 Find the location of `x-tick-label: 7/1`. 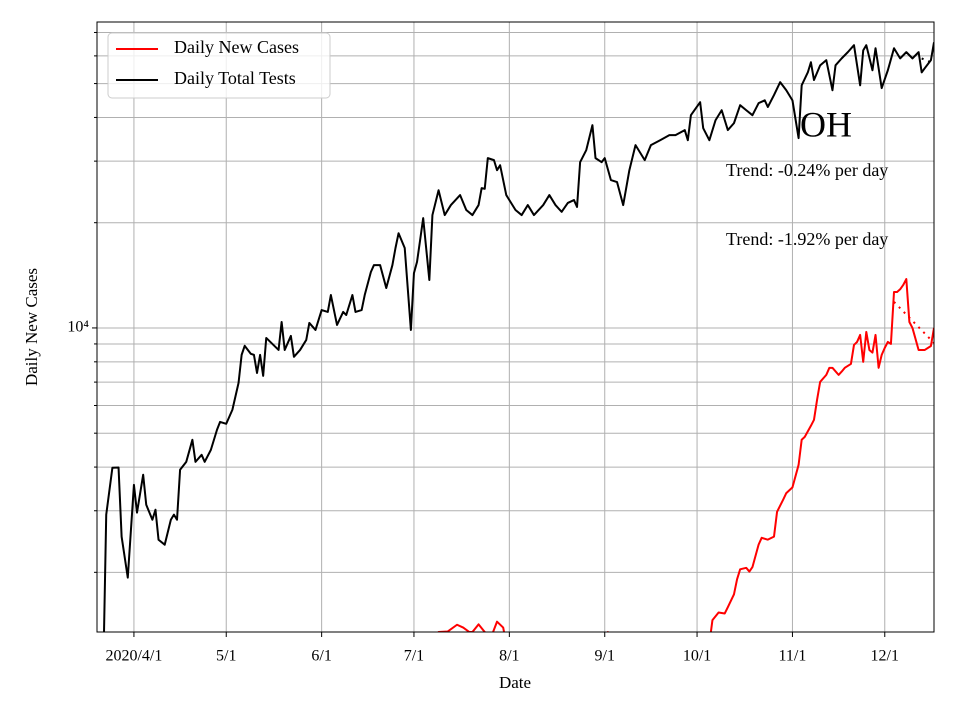

x-tick-label: 7/1 is located at coordinates (414, 656).